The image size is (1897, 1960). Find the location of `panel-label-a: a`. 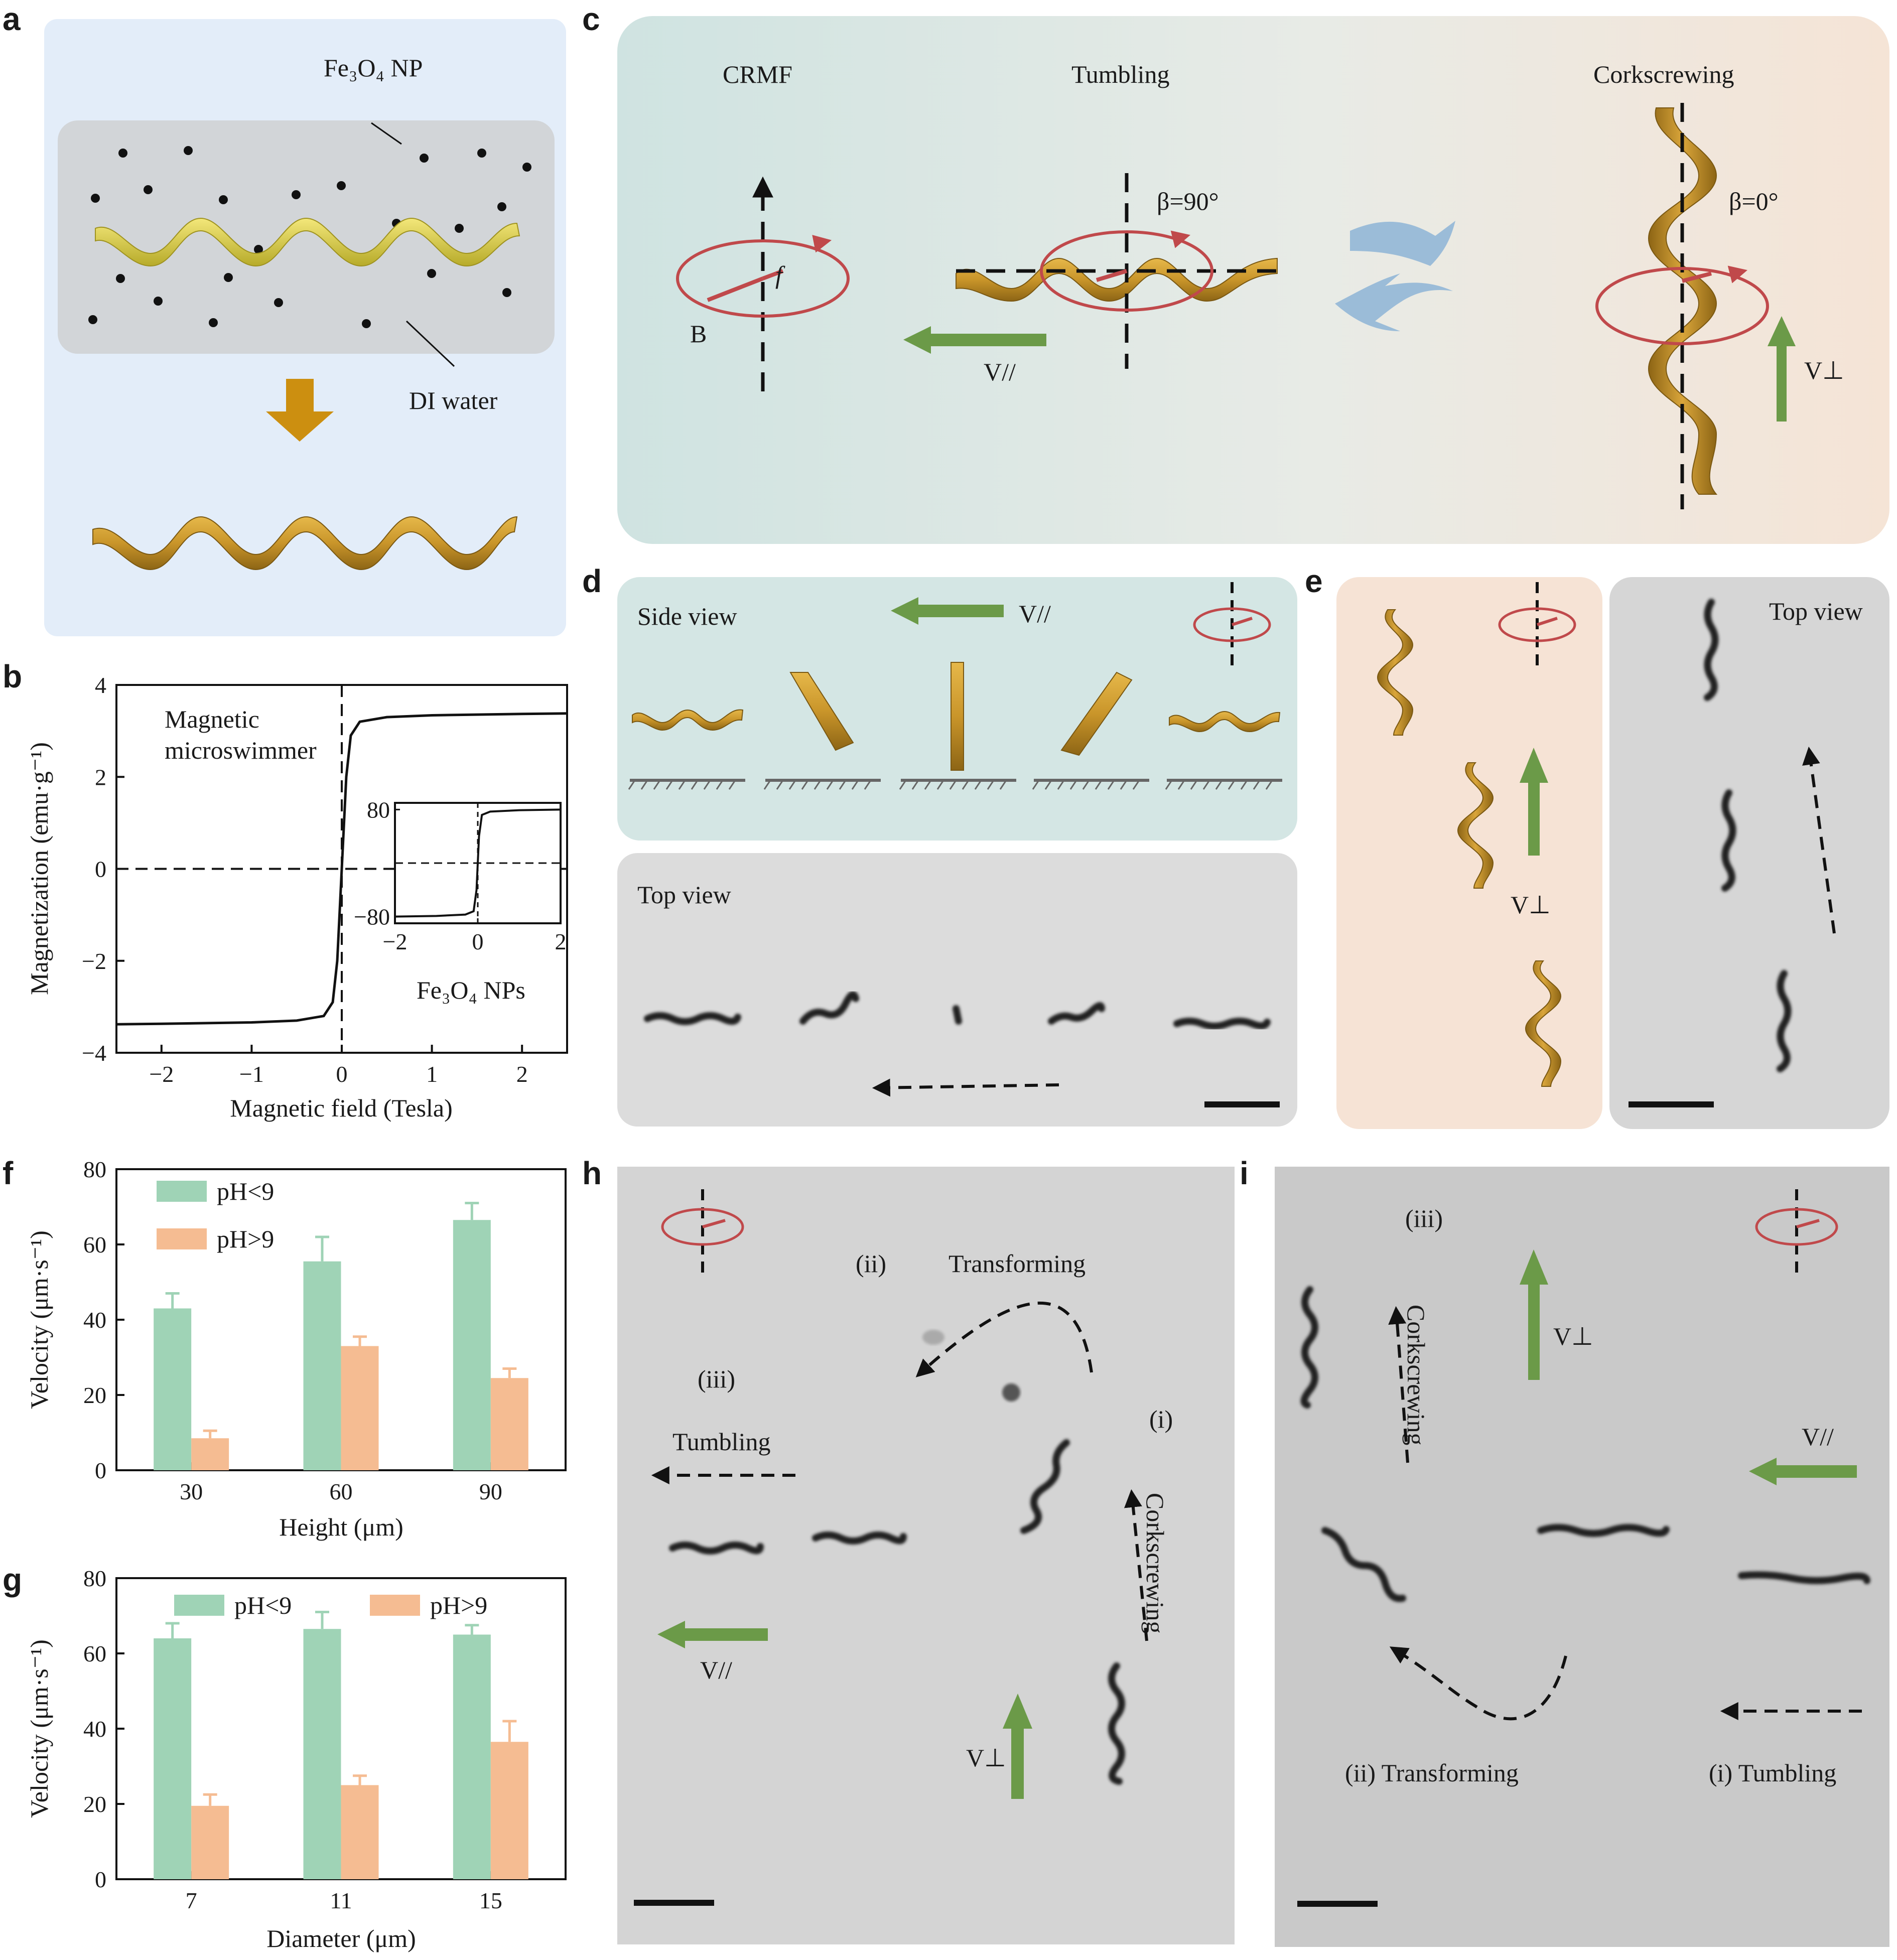

panel-label-a: a is located at coordinates (12, 19).